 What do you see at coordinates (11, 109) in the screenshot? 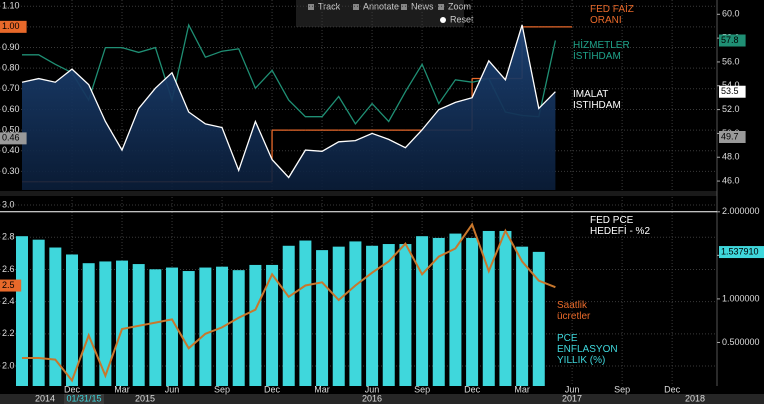
I see `y-tick-label: 0.60` at bounding box center [11, 109].